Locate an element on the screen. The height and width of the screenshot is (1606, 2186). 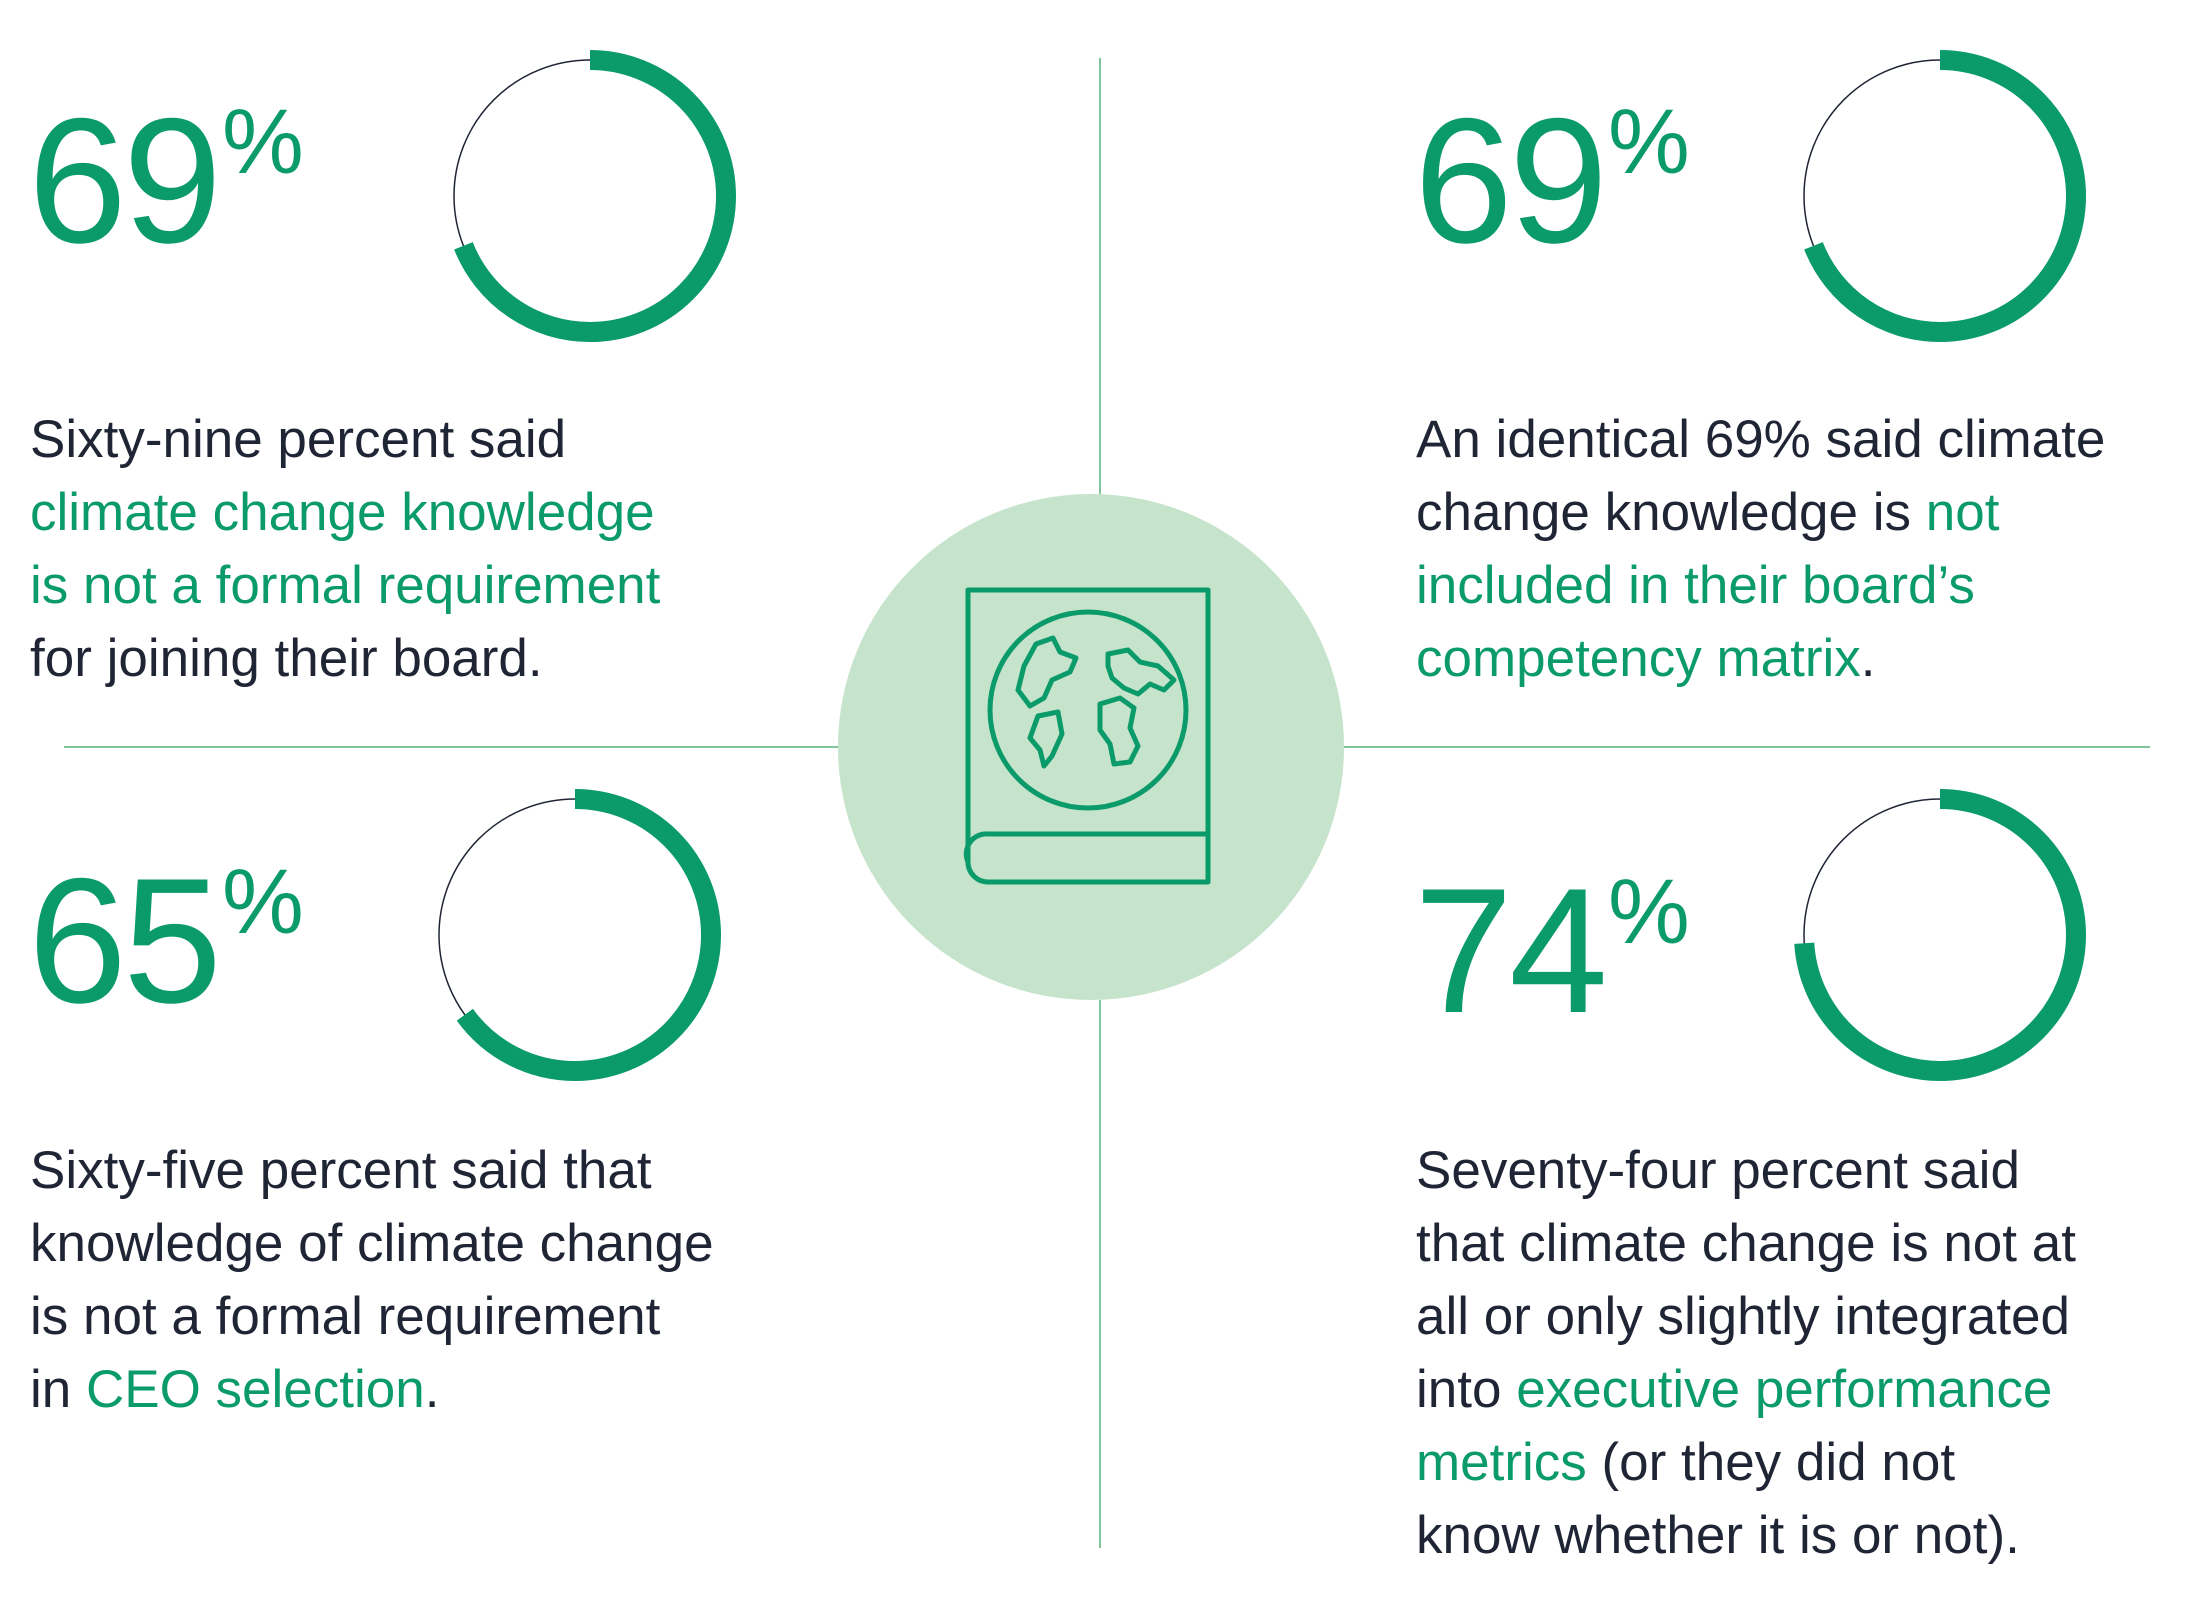
body-text: all or only slightly integrated is located at coordinates (1743, 1316).